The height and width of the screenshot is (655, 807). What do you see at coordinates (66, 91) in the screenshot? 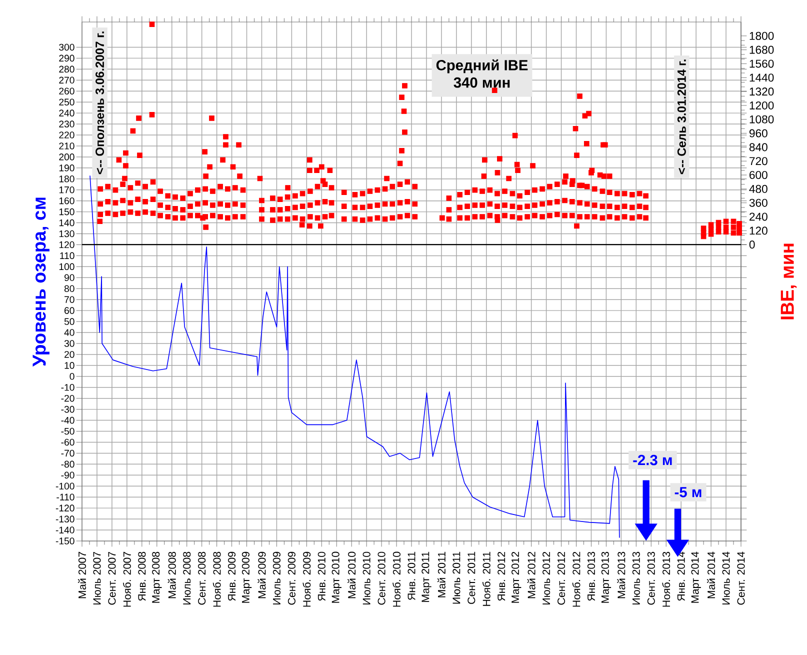
I see `y-tick-label: 260` at bounding box center [66, 91].